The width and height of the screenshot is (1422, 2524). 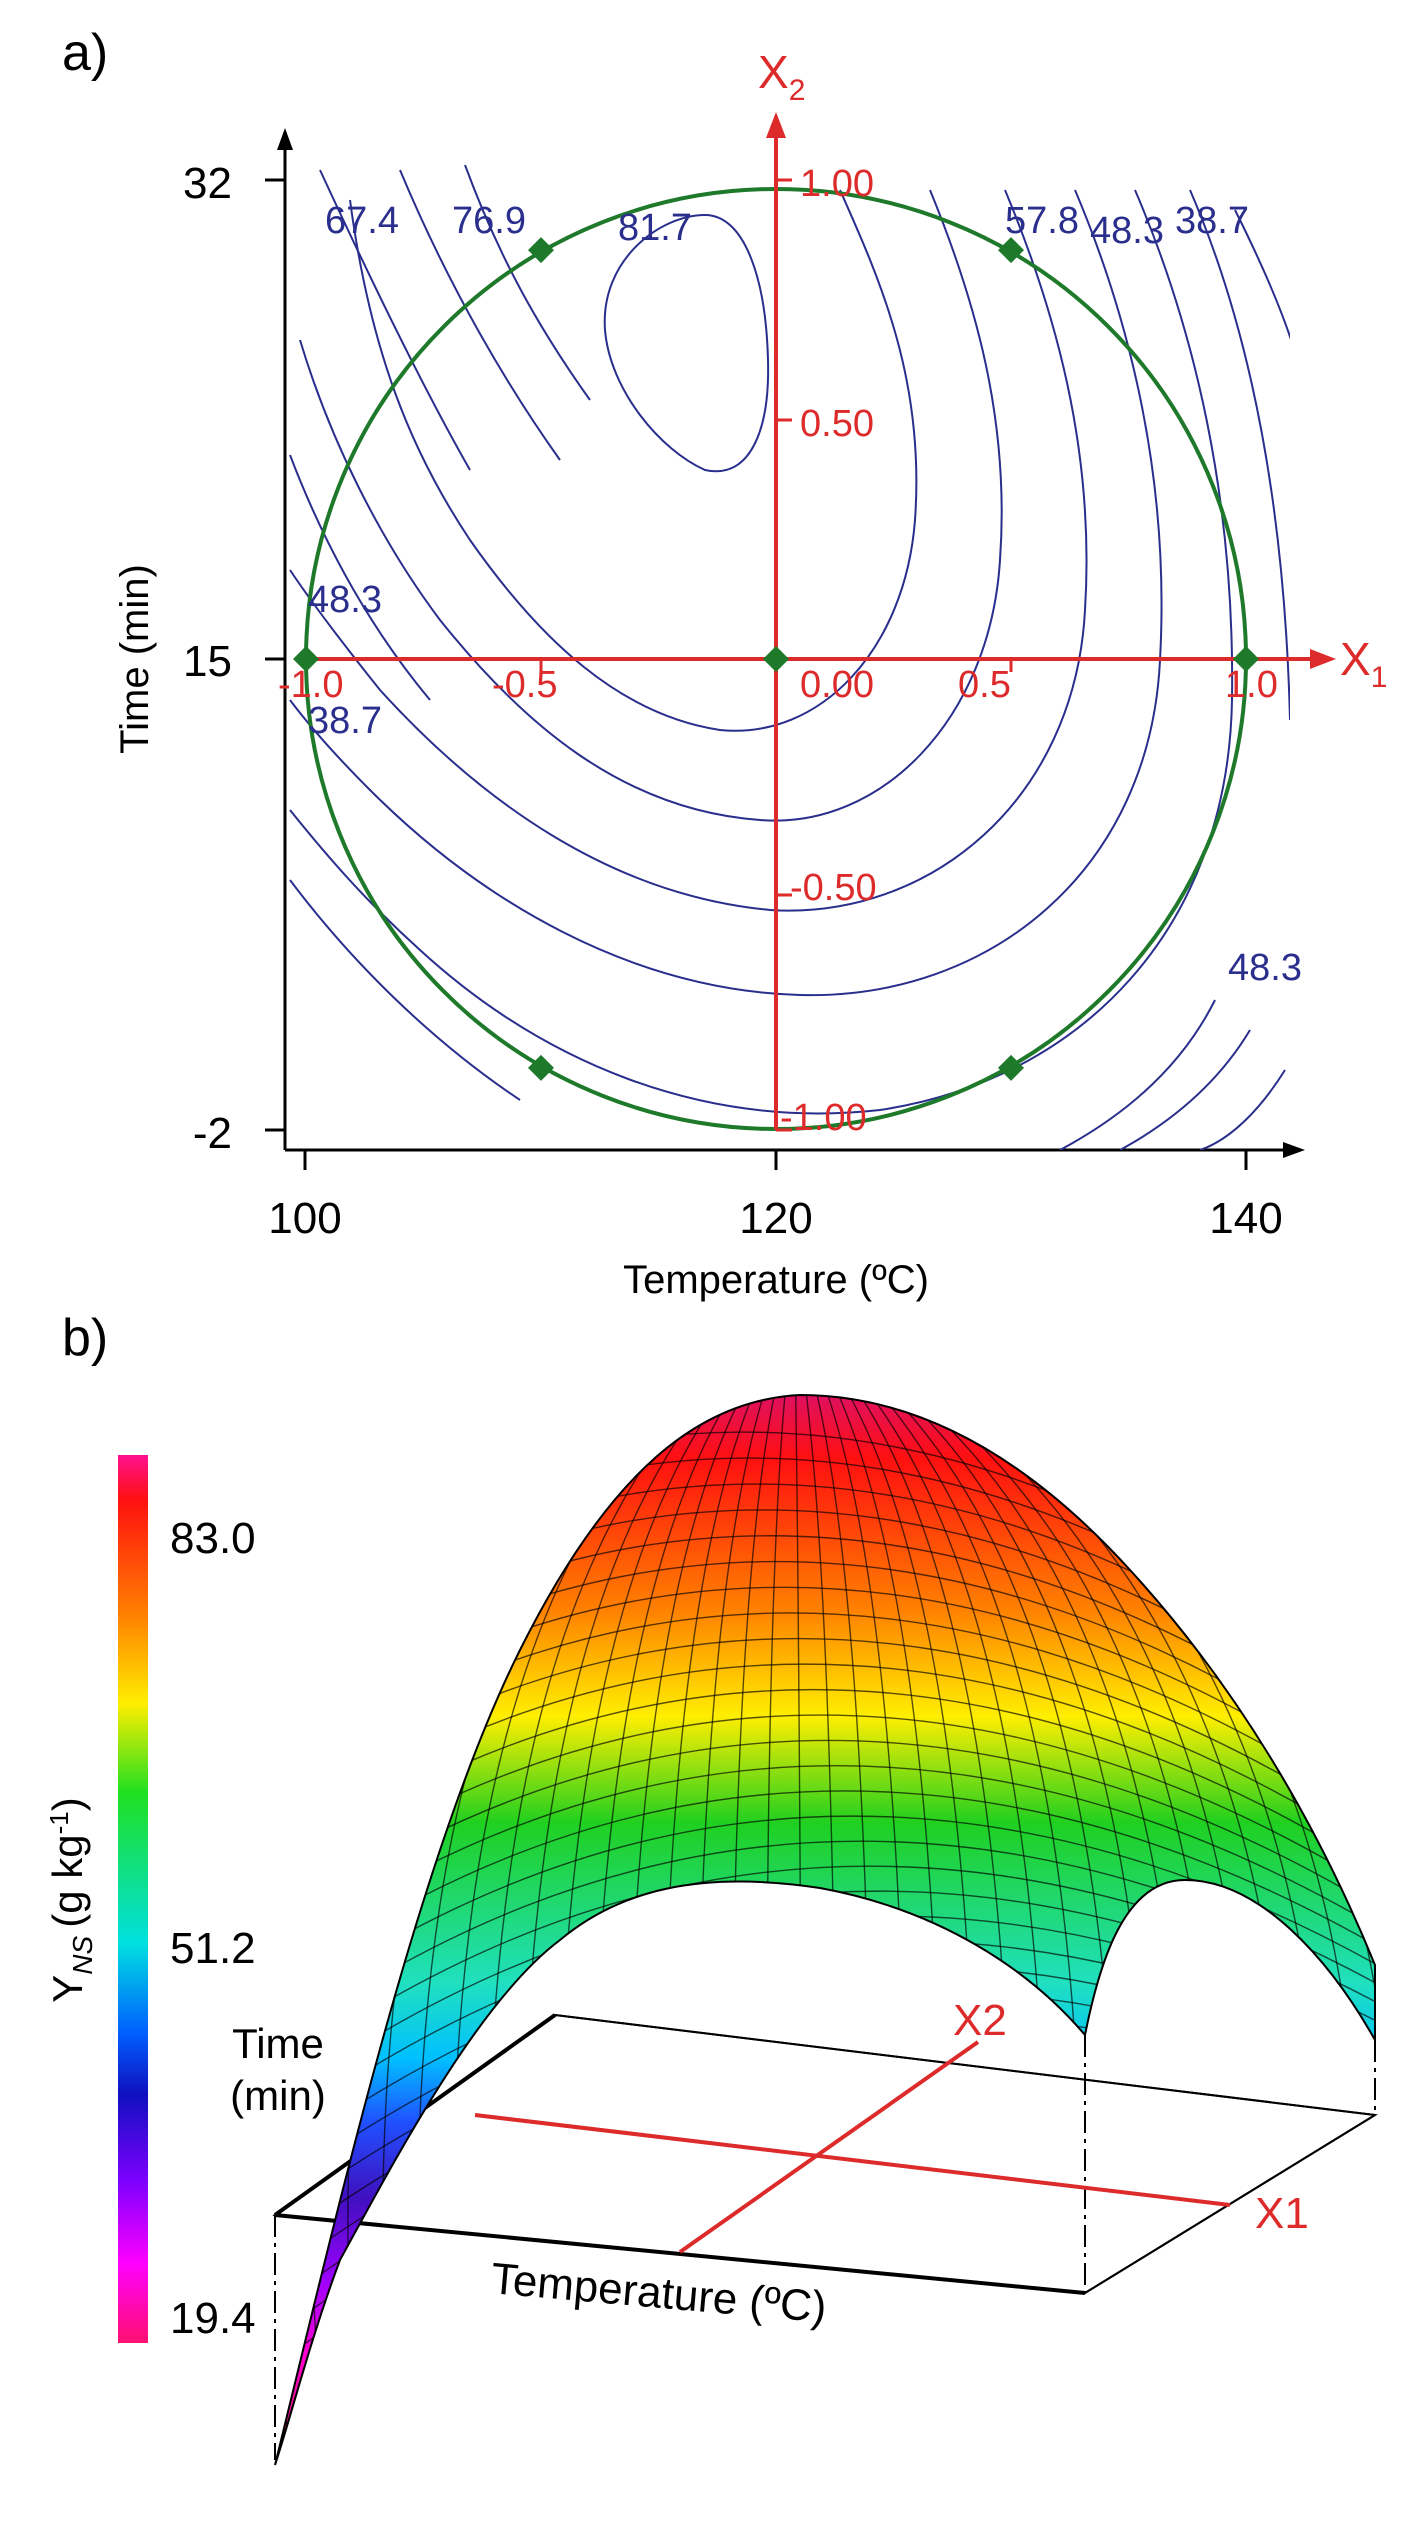 What do you see at coordinates (85, 1338) in the screenshot?
I see `panel-b-label: b)` at bounding box center [85, 1338].